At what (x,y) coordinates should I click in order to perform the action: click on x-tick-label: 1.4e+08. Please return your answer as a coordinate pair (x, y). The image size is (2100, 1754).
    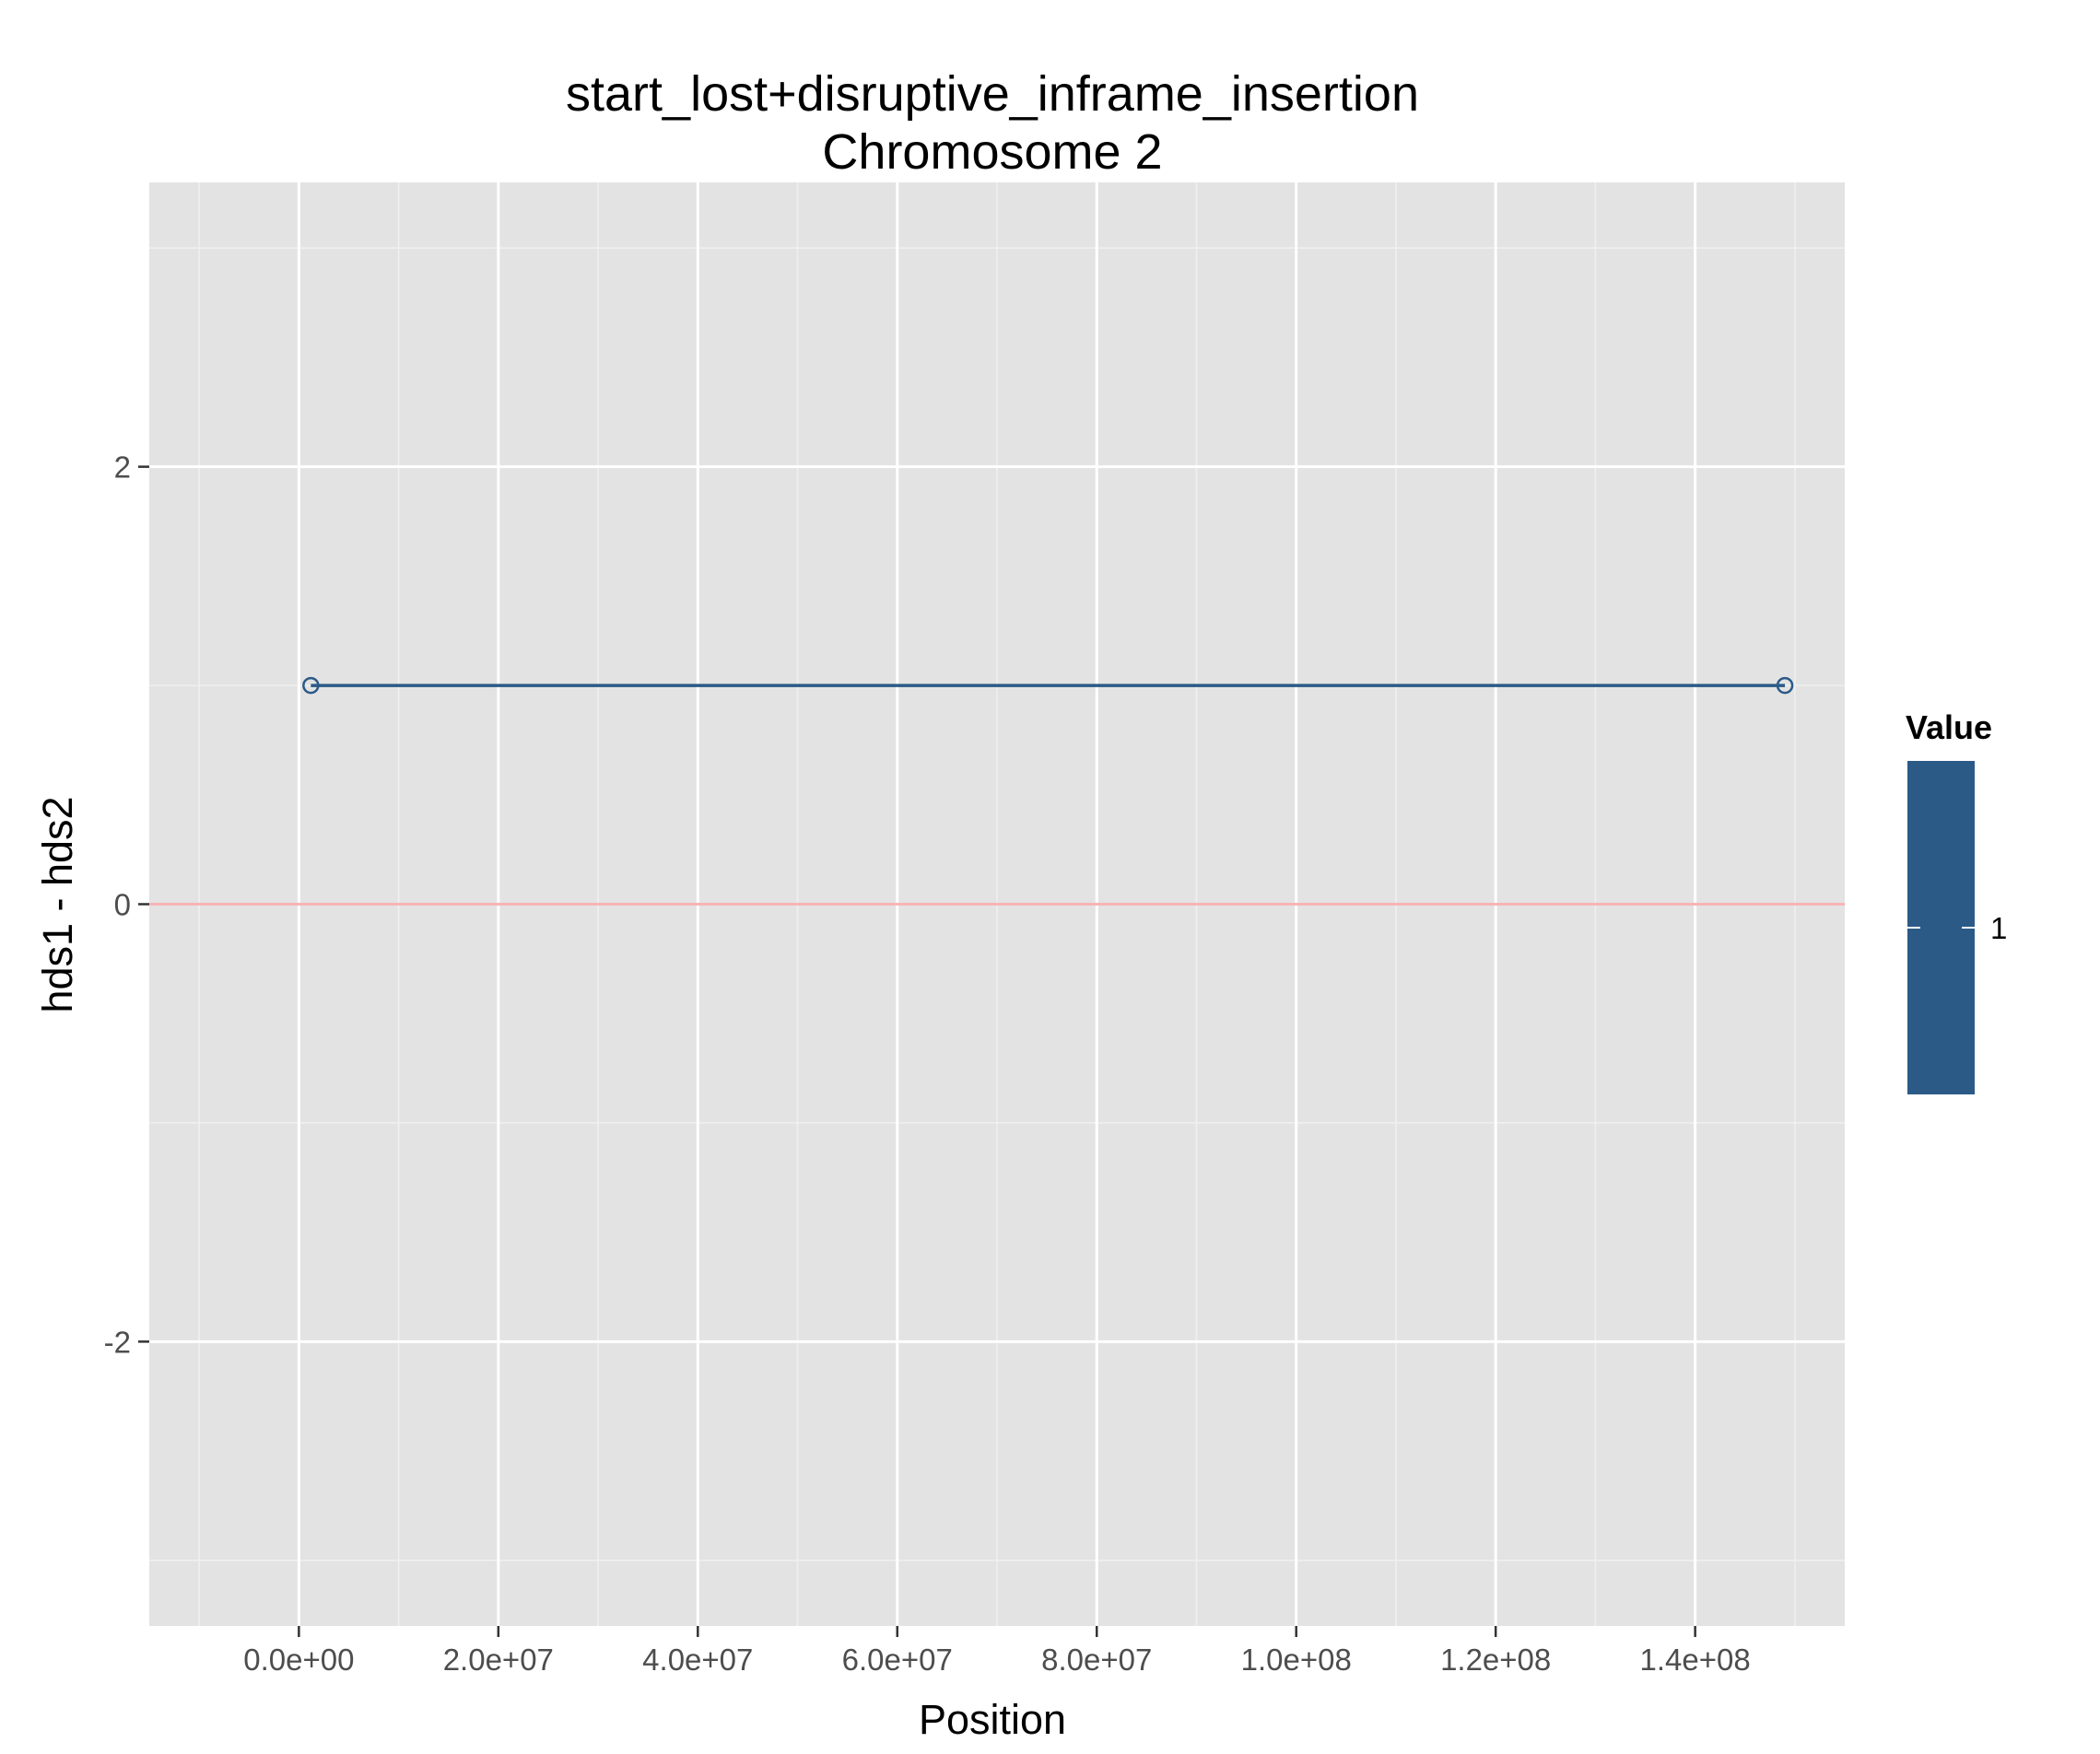
    Looking at the image, I should click on (1696, 1660).